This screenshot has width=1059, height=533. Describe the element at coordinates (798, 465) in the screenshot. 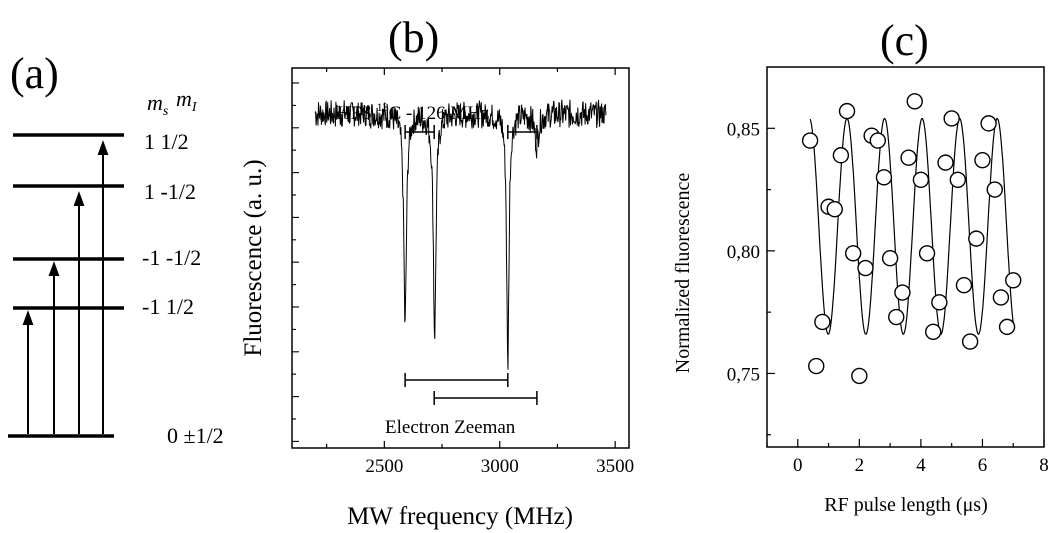

I see `x-tick-label: 0` at that location.